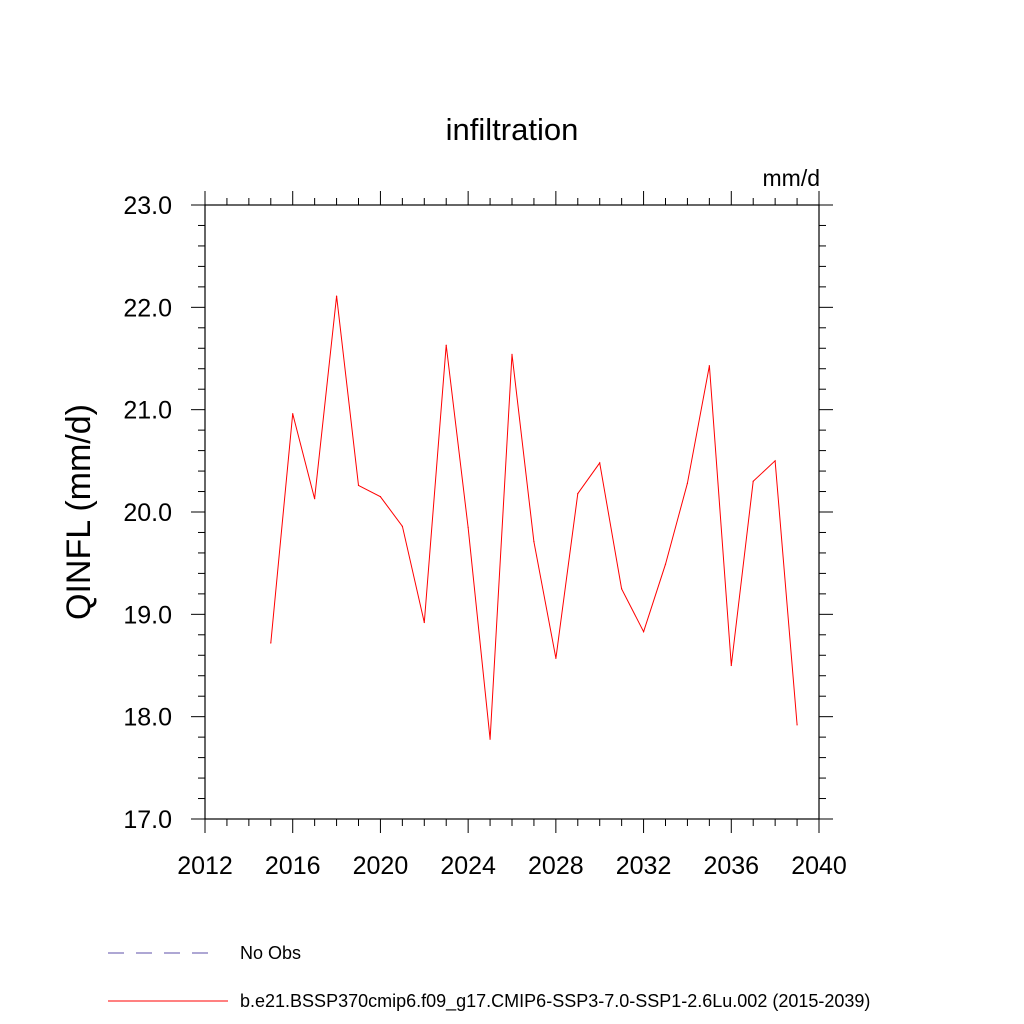 The width and height of the screenshot is (1024, 1024). I want to click on x-tick-label: 2036, so click(731, 866).